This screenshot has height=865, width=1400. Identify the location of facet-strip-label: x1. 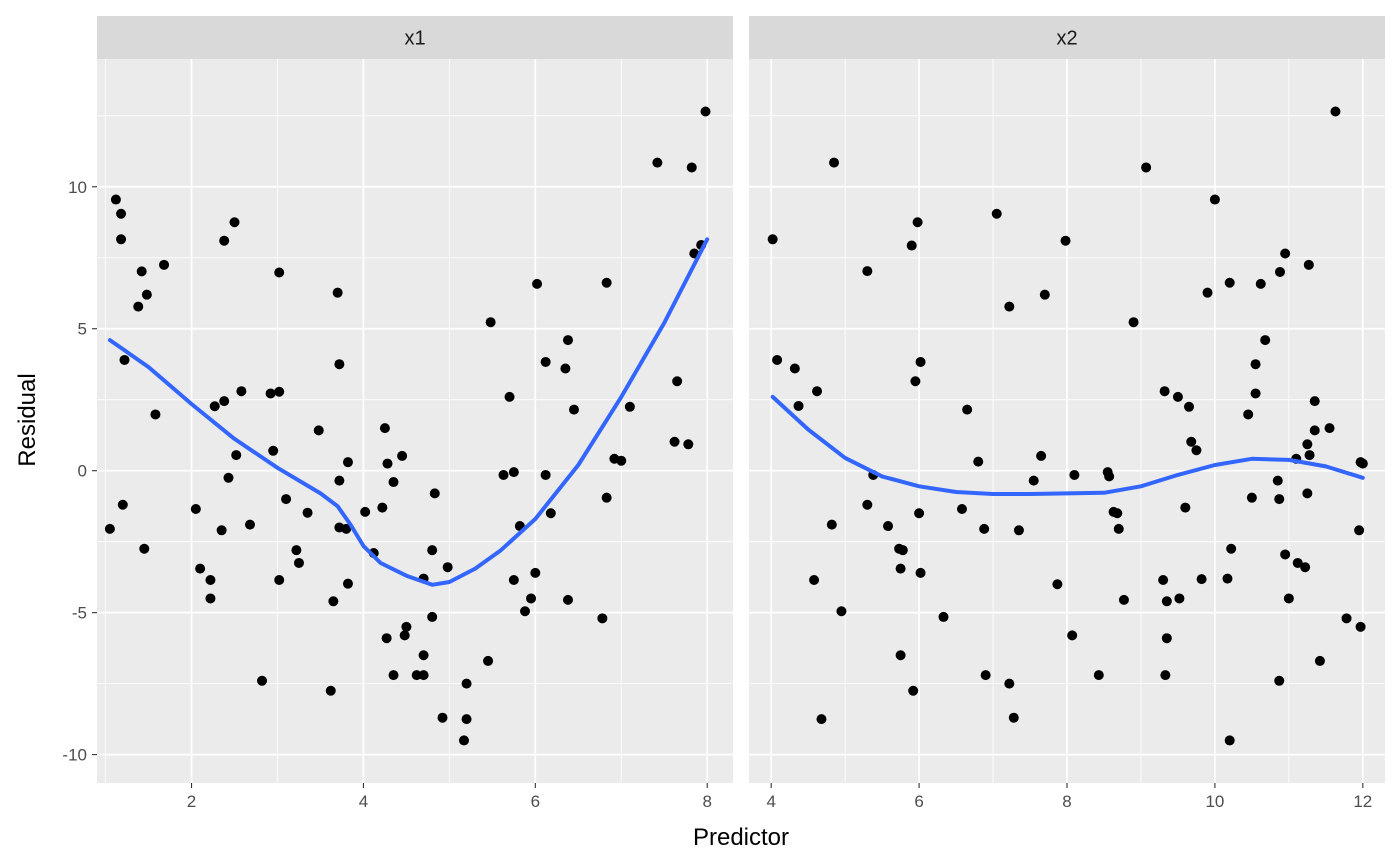
(414, 39).